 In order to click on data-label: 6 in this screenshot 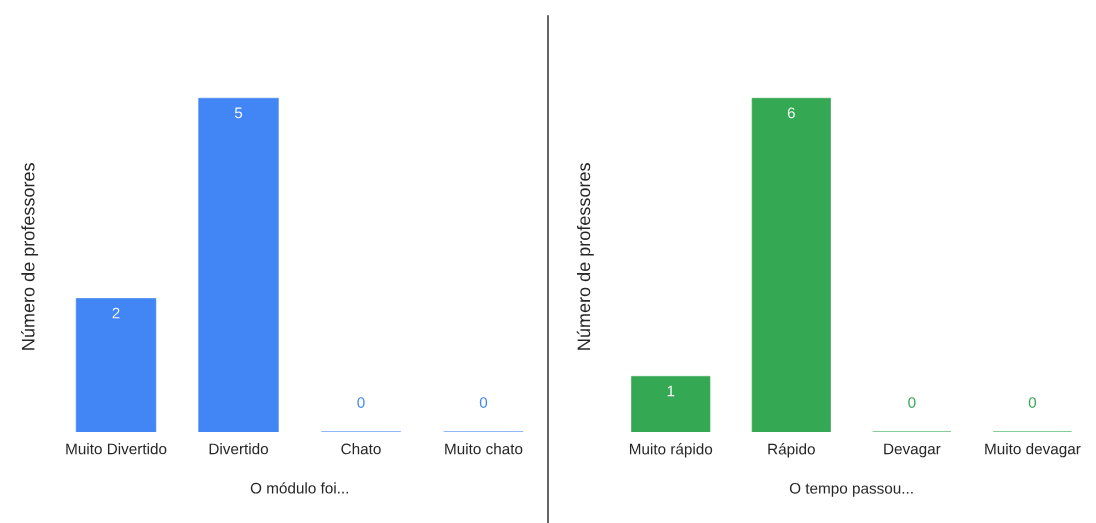, I will do `click(791, 113)`.